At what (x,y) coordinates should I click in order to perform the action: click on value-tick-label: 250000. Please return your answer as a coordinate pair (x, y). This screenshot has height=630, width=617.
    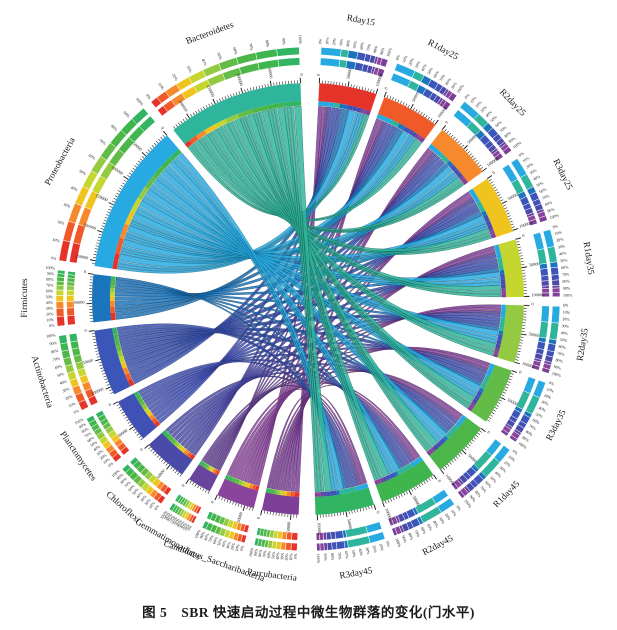
    Looking at the image, I should click on (82, 256).